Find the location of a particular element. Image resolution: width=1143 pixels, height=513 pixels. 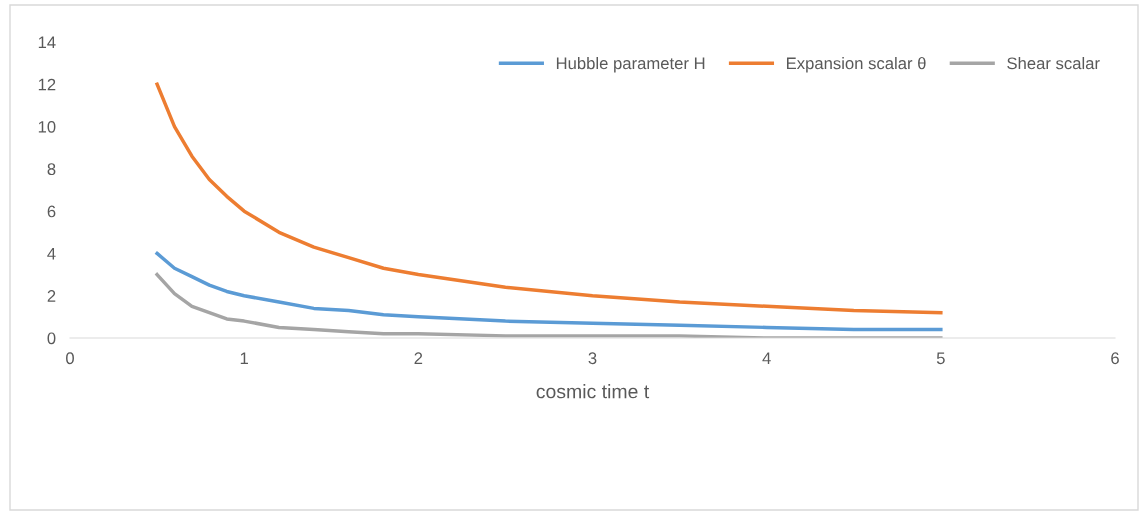

y-tick-label: 2 is located at coordinates (51, 296).